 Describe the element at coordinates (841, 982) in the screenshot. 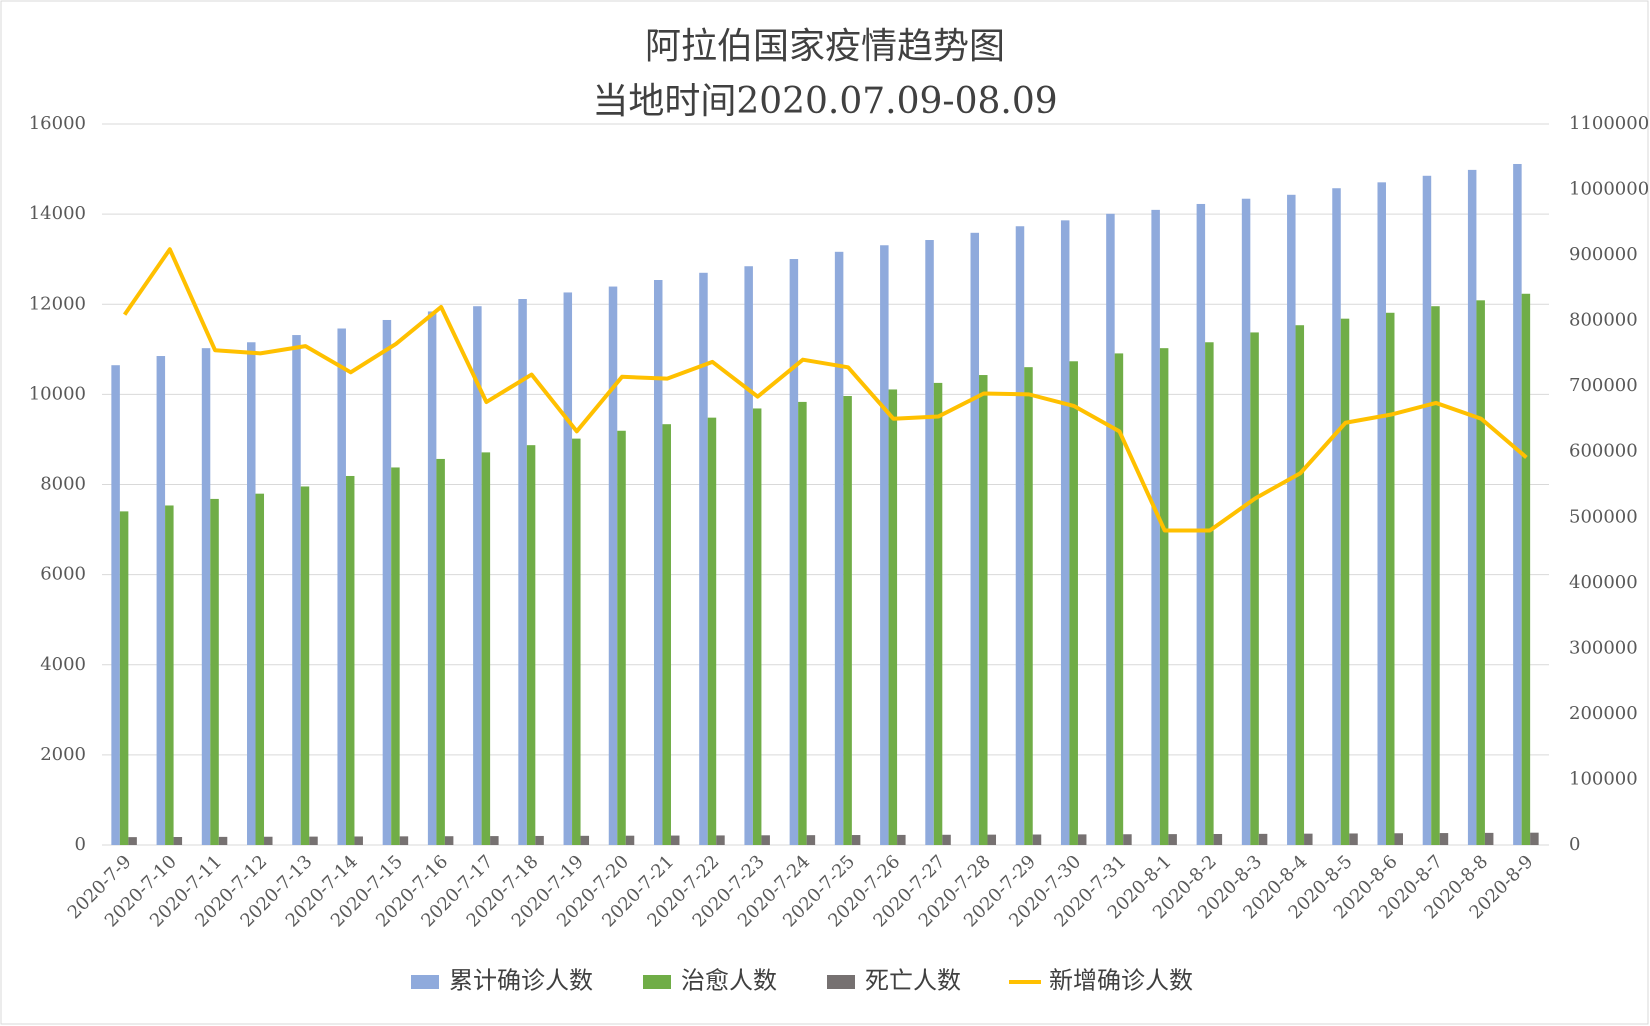

I see `legend-swatch` at that location.